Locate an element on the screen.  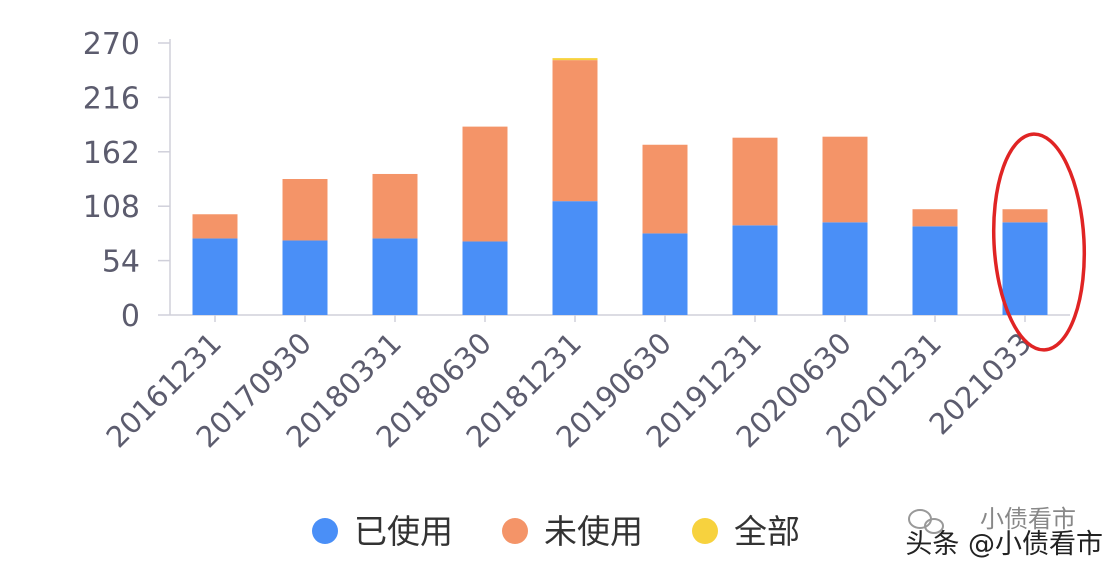
watermark: 小债看市 头条 @小债看市 is located at coordinates (1004, 532).